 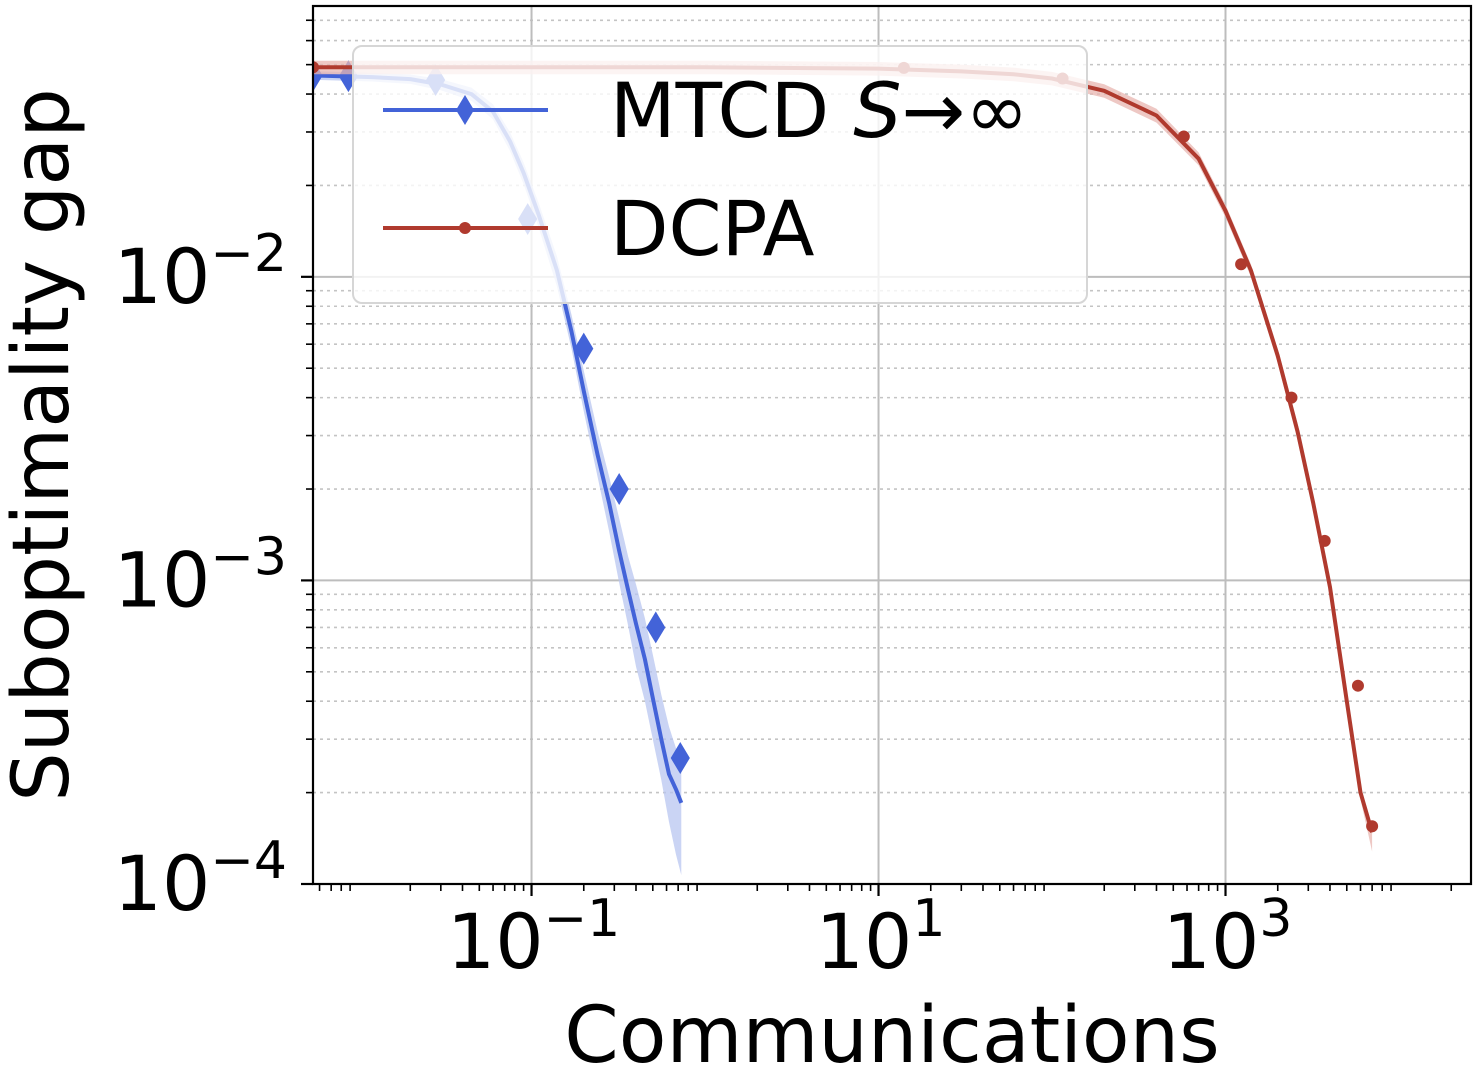 I want to click on legend-label-italic: S, so click(x=877, y=110).